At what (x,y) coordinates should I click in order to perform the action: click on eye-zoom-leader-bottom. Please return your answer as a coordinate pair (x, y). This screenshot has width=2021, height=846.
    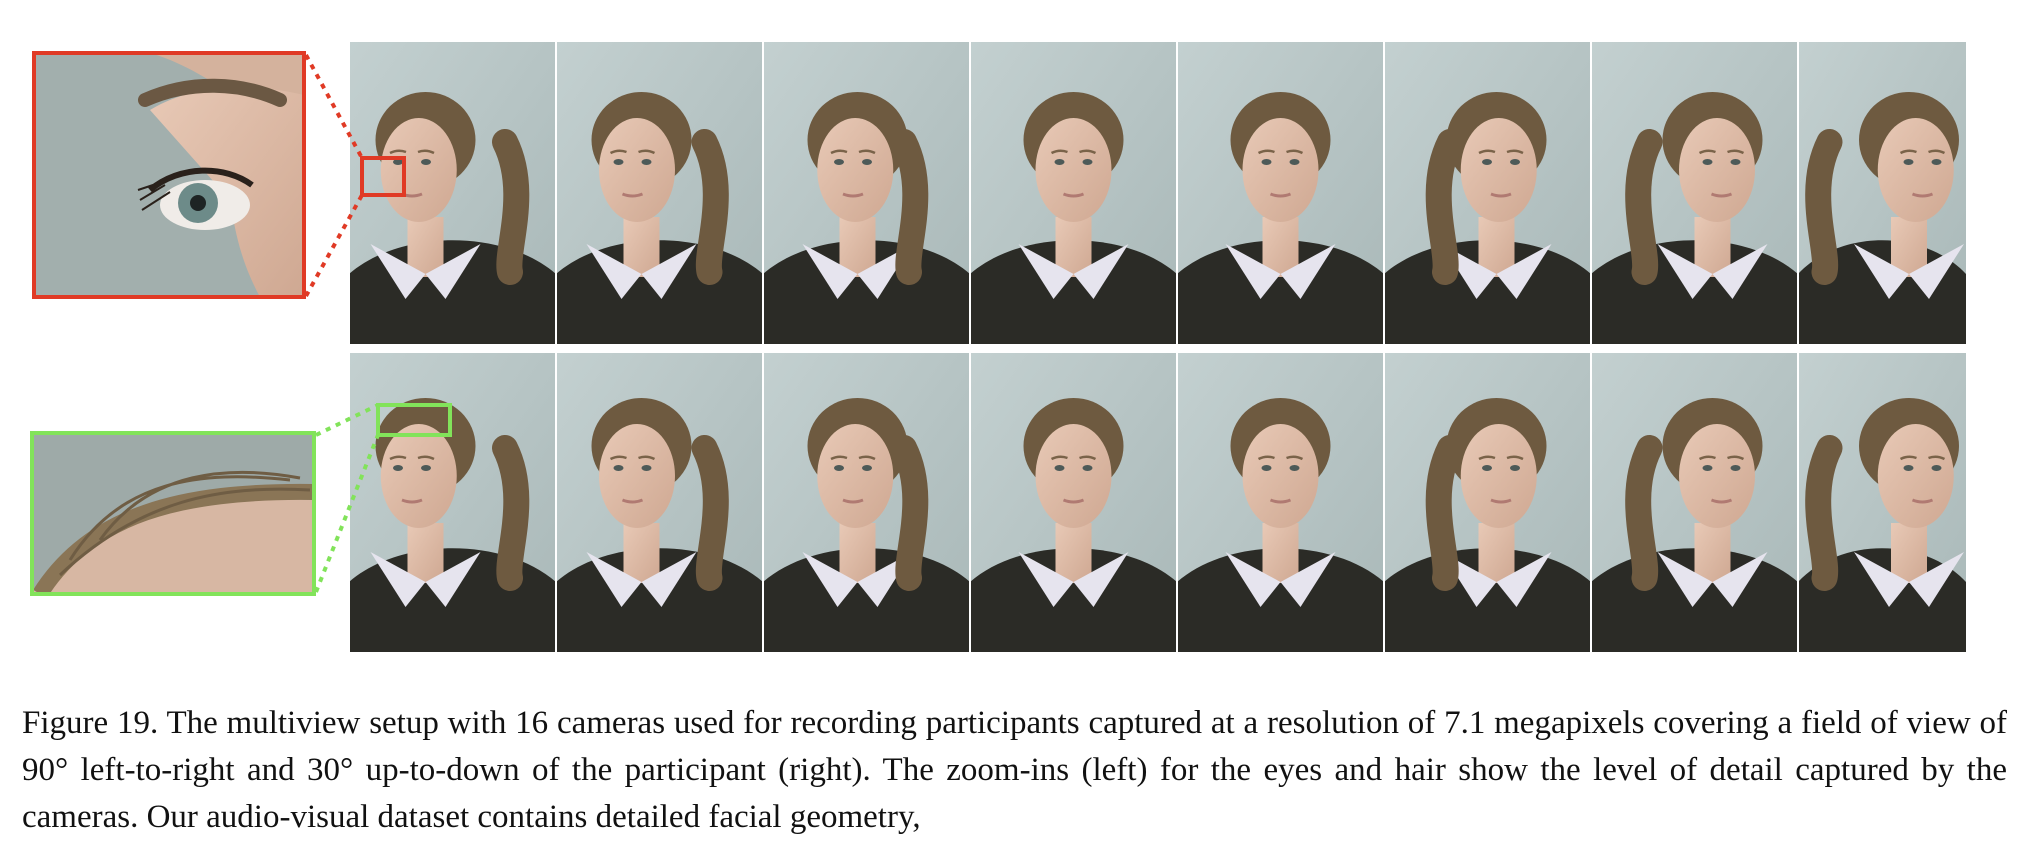
    Looking at the image, I should click on (334, 245).